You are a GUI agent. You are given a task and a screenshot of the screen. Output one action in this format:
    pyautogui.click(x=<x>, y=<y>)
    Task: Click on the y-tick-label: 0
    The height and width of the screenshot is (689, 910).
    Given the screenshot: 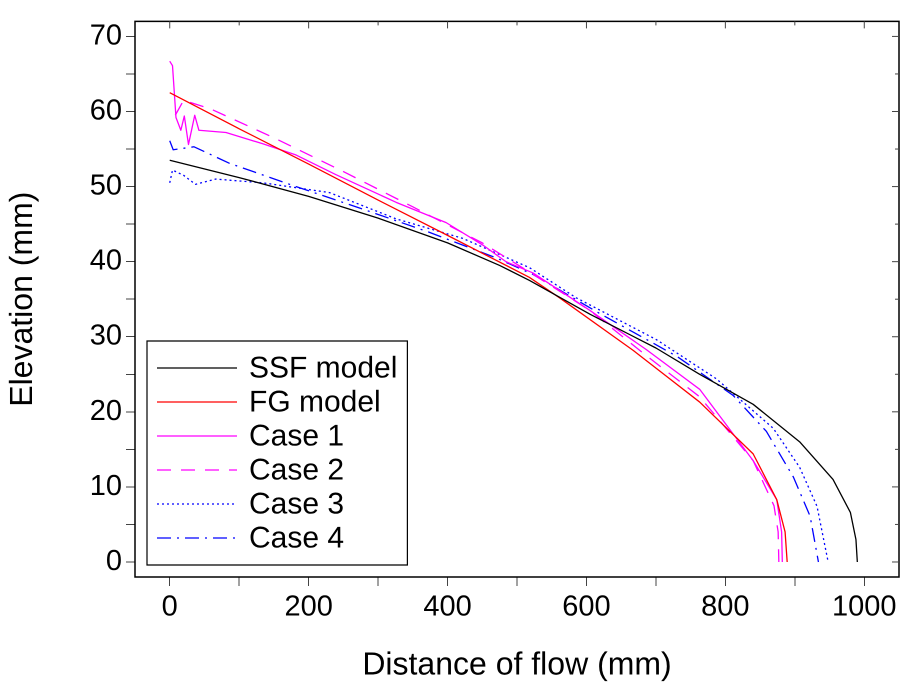 What is the action you would take?
    pyautogui.click(x=114, y=560)
    